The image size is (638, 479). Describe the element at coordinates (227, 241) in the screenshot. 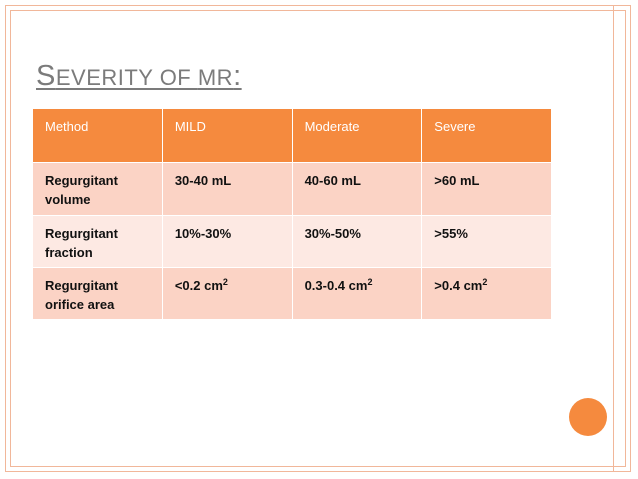

I see `mild-cell: 10%-30%` at that location.